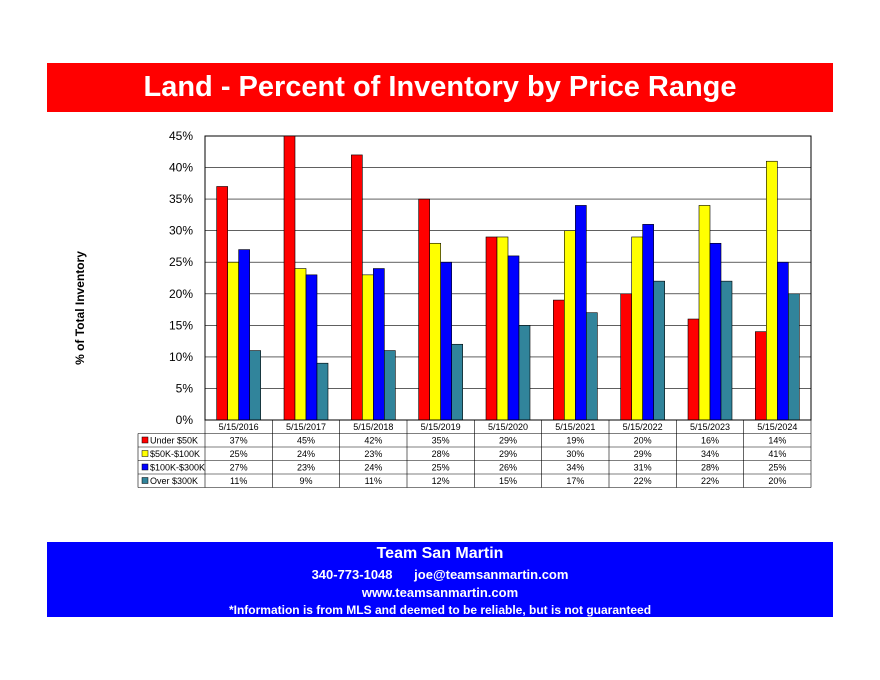 This screenshot has height=680, width=880. What do you see at coordinates (575, 427) in the screenshot?
I see `x-tick-label: 5/15/2021` at bounding box center [575, 427].